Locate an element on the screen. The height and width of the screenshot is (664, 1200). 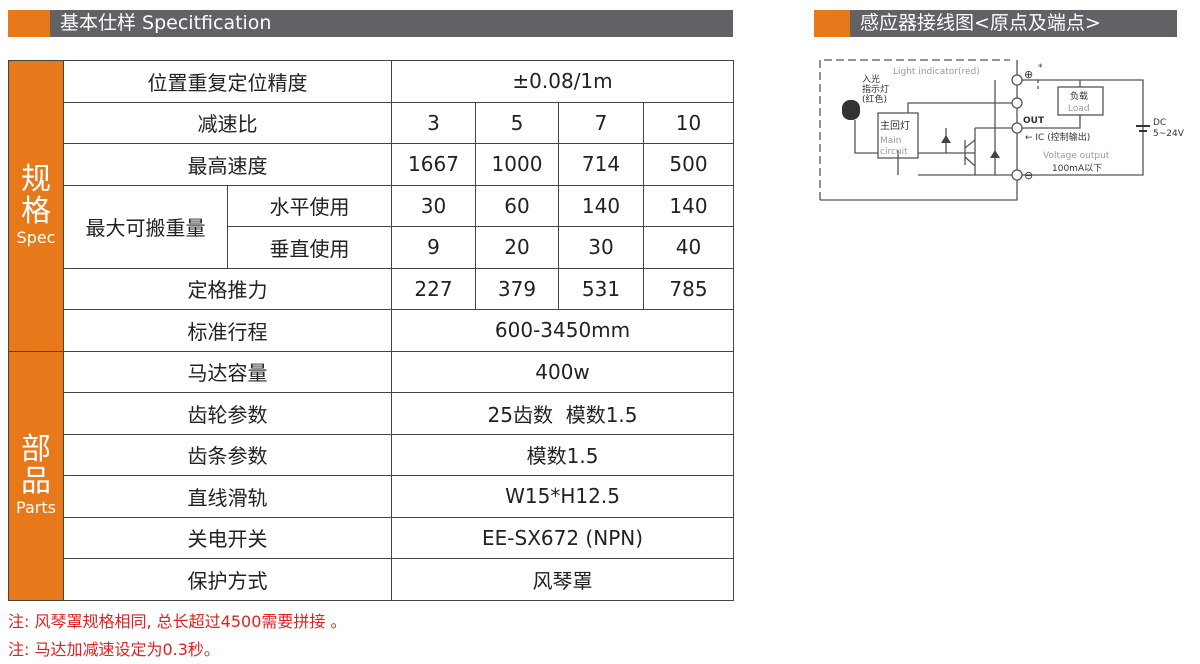
svg-text: ← IC (控制输出) is located at coordinates (1057, 137).